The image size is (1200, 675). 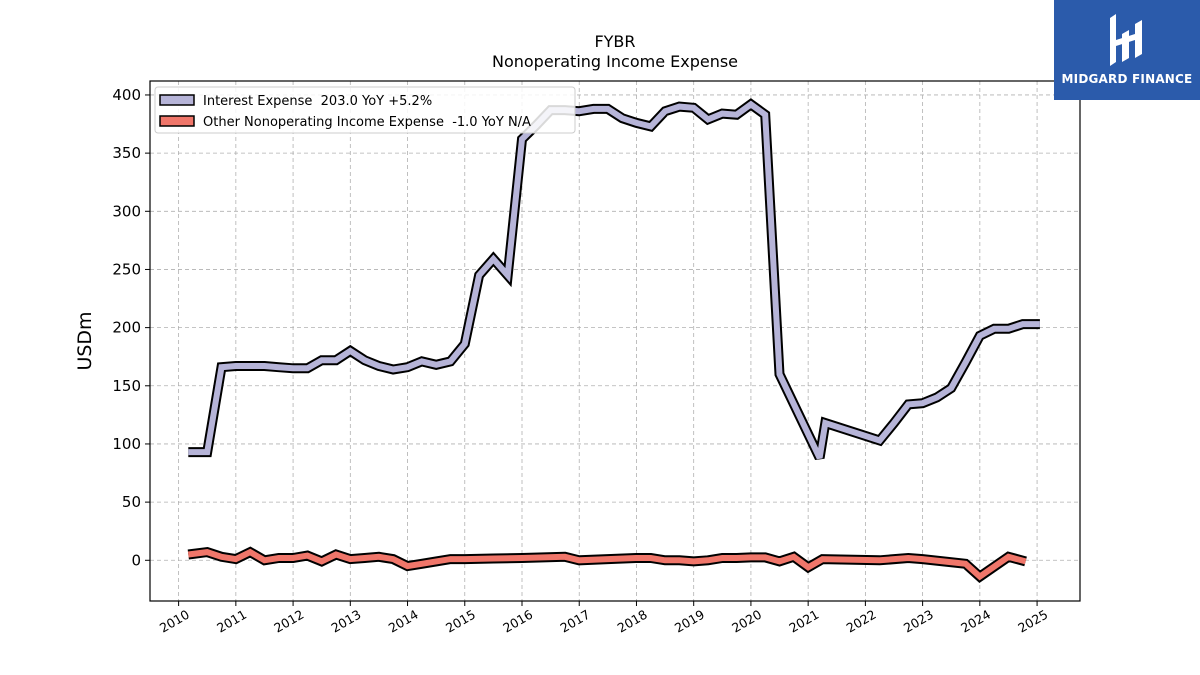 What do you see at coordinates (615, 61) in the screenshot?
I see `chart-subtitle: Nonoperating Income Expense` at bounding box center [615, 61].